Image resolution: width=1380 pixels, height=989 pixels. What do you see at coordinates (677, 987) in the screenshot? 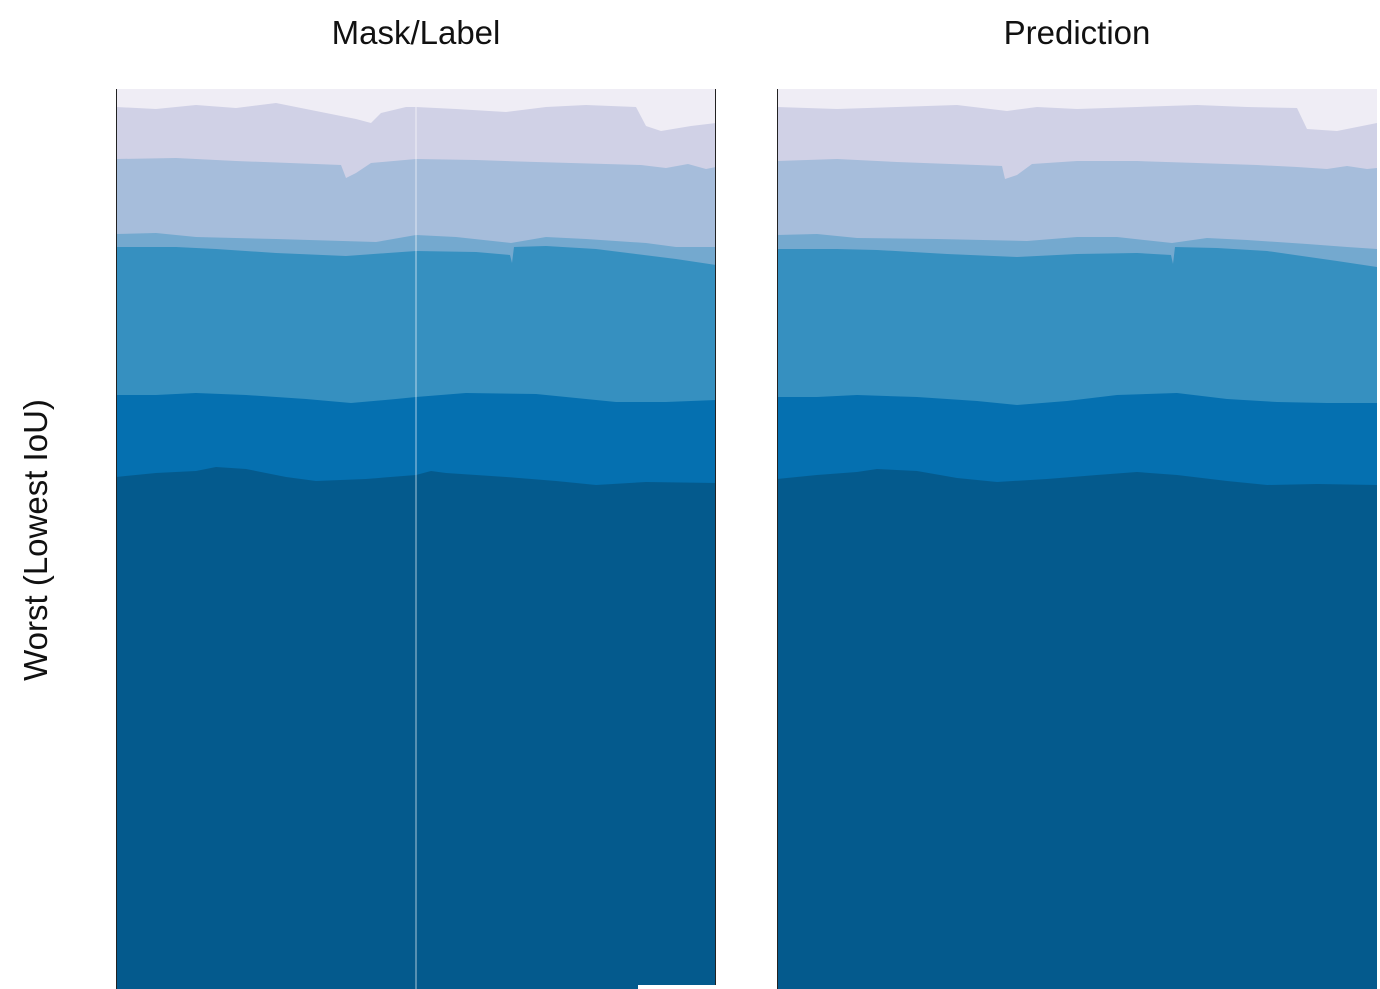
I see `mask-corner-gap` at bounding box center [677, 987].